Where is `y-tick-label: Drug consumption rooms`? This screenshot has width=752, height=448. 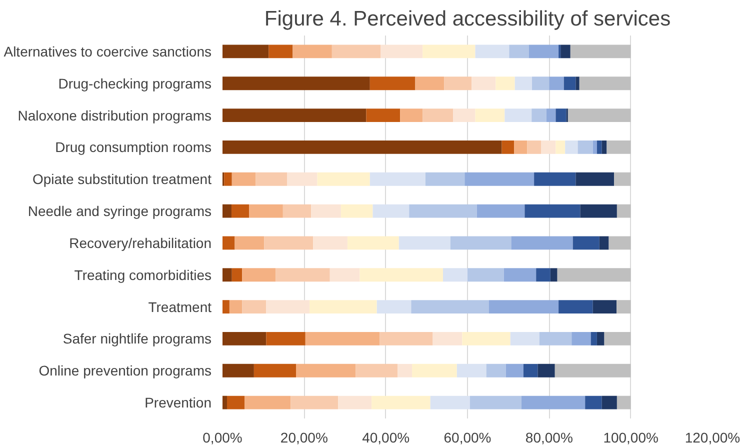 y-tick-label: Drug consumption rooms is located at coordinates (133, 147).